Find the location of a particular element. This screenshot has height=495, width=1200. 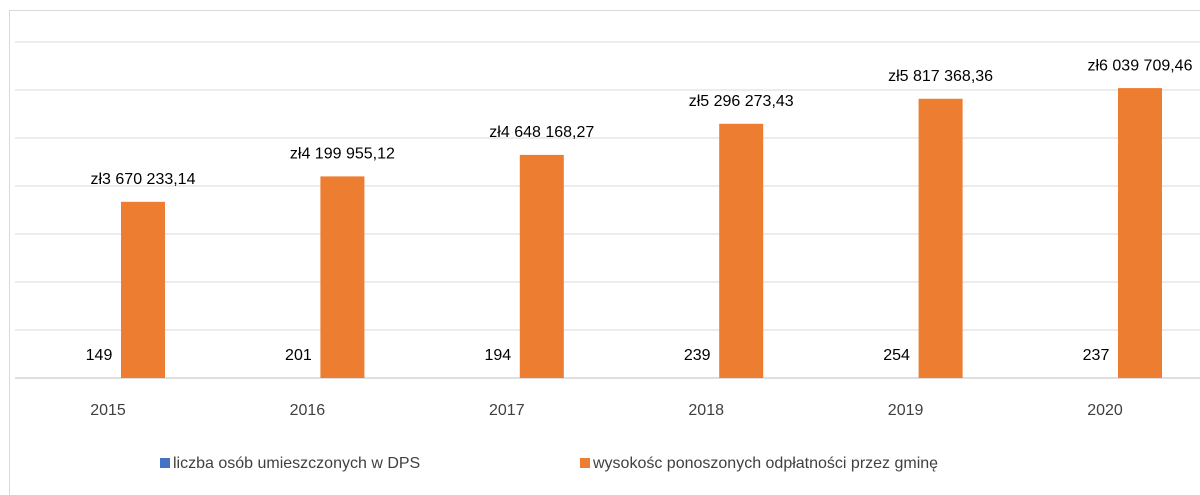

data-label: zł4 199 955,12 is located at coordinates (342, 154).